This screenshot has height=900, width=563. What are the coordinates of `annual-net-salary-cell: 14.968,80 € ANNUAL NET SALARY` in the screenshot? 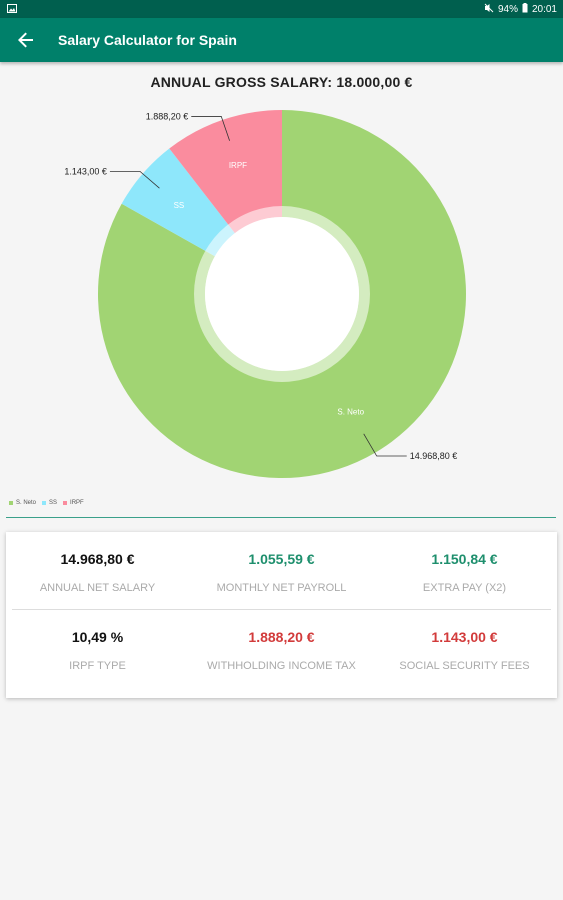 It's located at (97, 573).